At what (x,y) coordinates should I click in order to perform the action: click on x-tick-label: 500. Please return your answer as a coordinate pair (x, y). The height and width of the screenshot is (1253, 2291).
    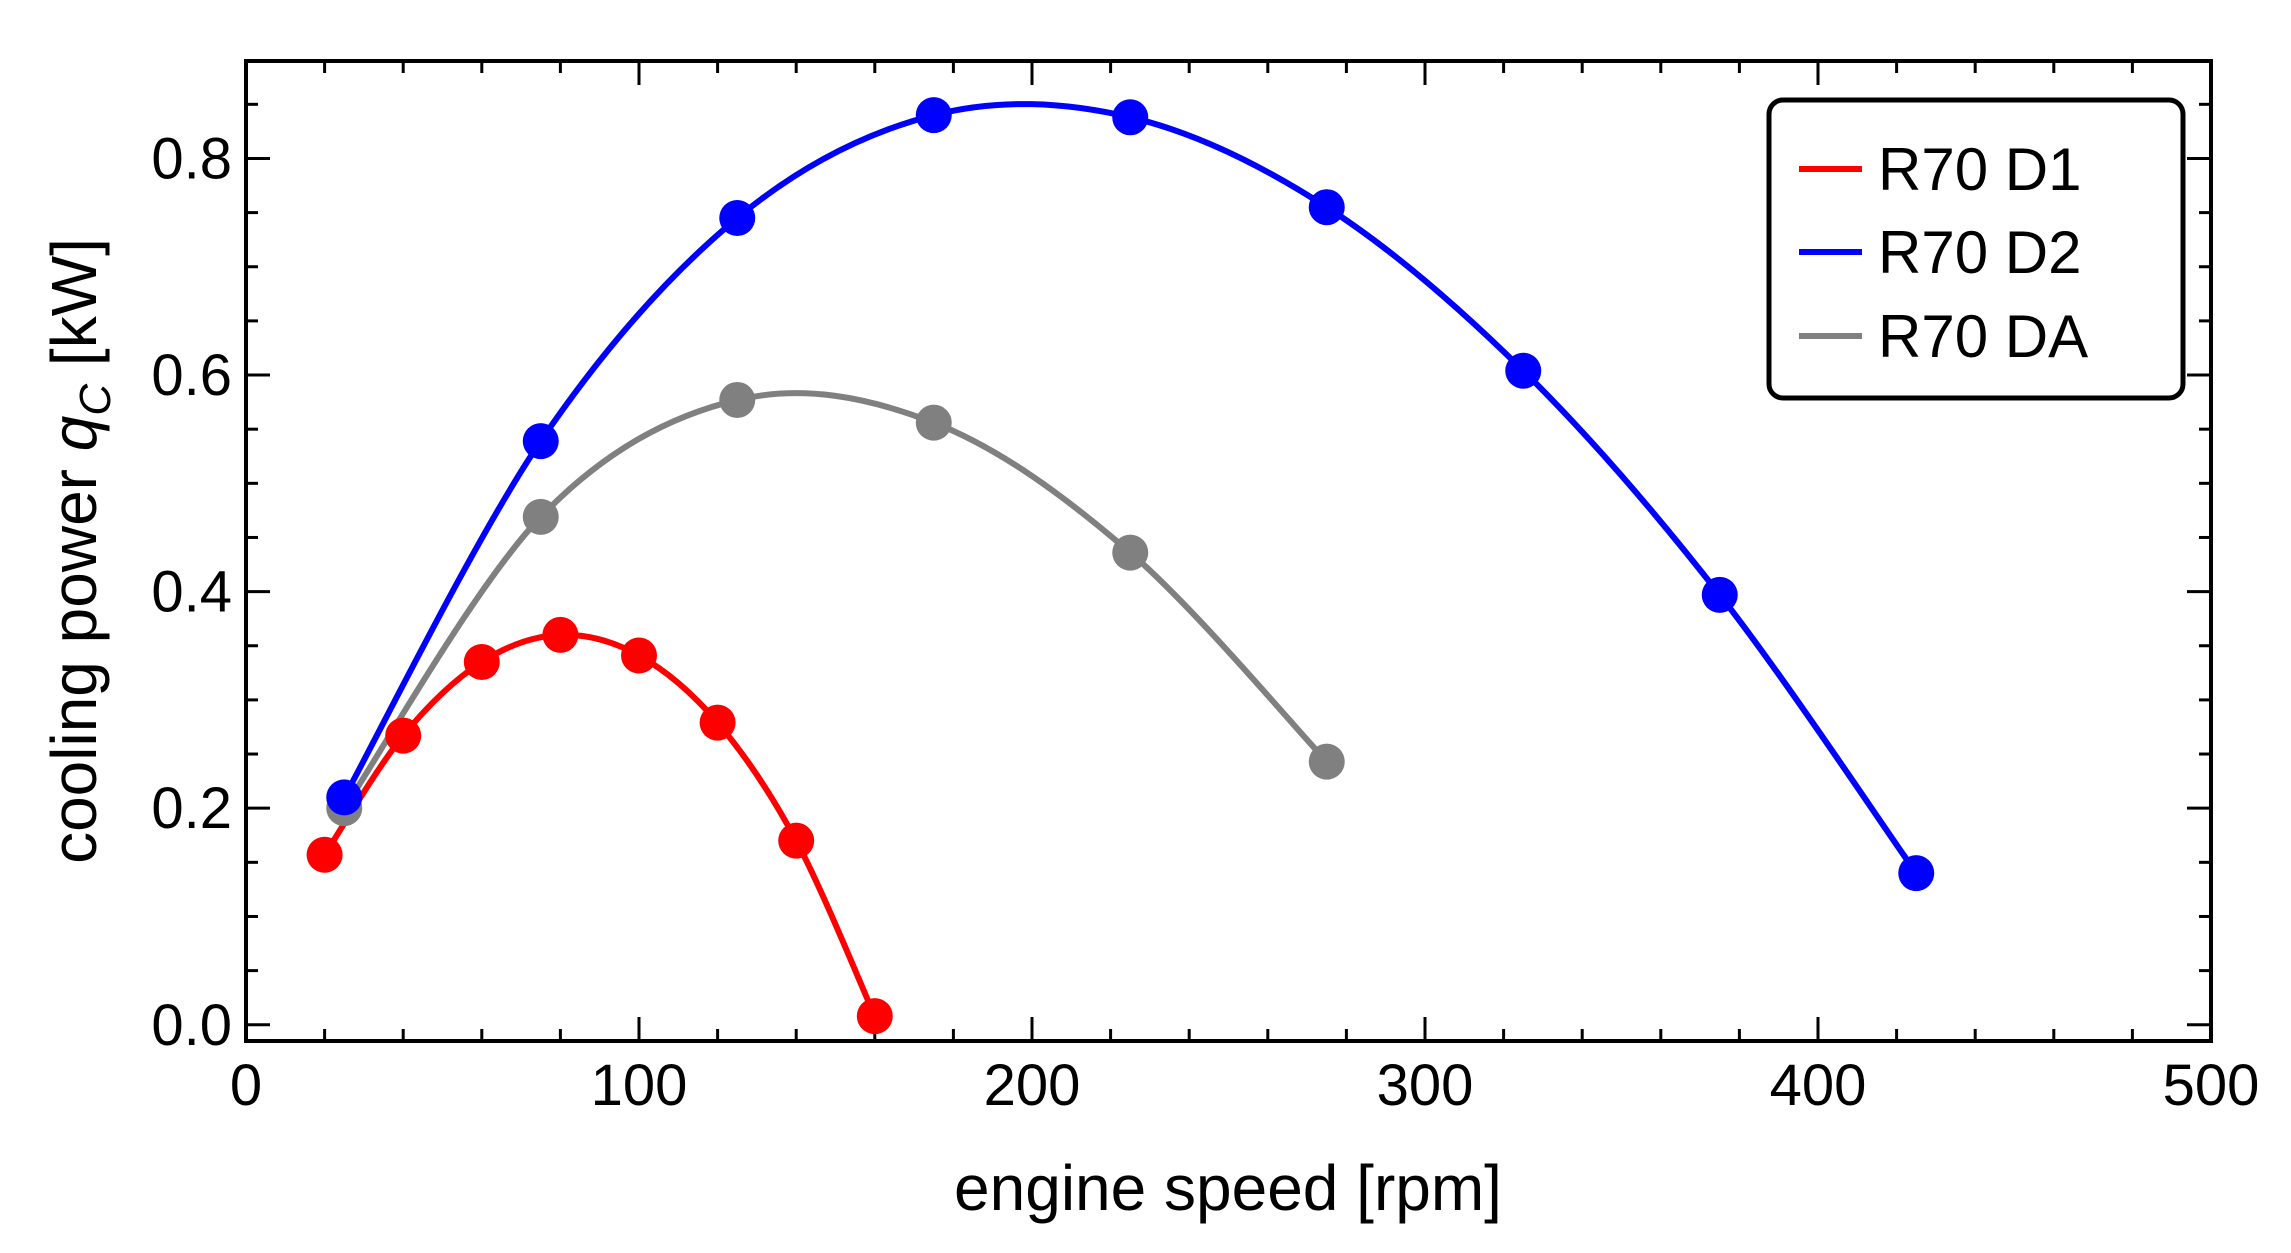
    Looking at the image, I should click on (2211, 1085).